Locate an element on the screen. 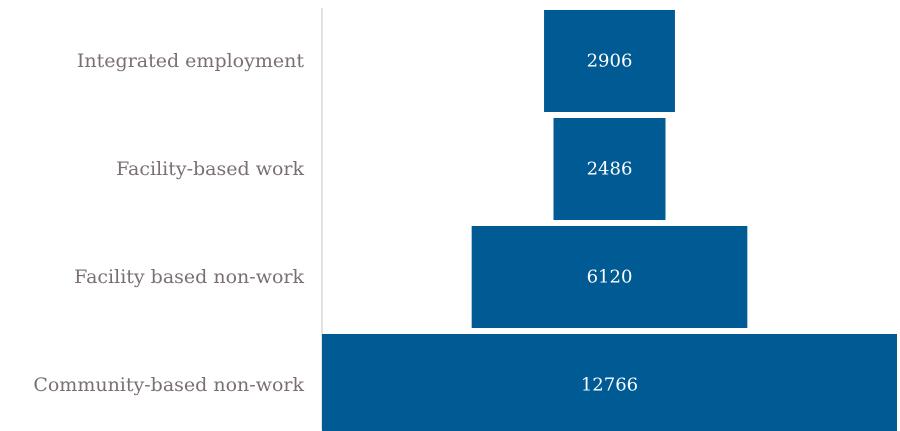 This screenshot has width=900, height=431. category-label: Community-based non-work is located at coordinates (168, 385).